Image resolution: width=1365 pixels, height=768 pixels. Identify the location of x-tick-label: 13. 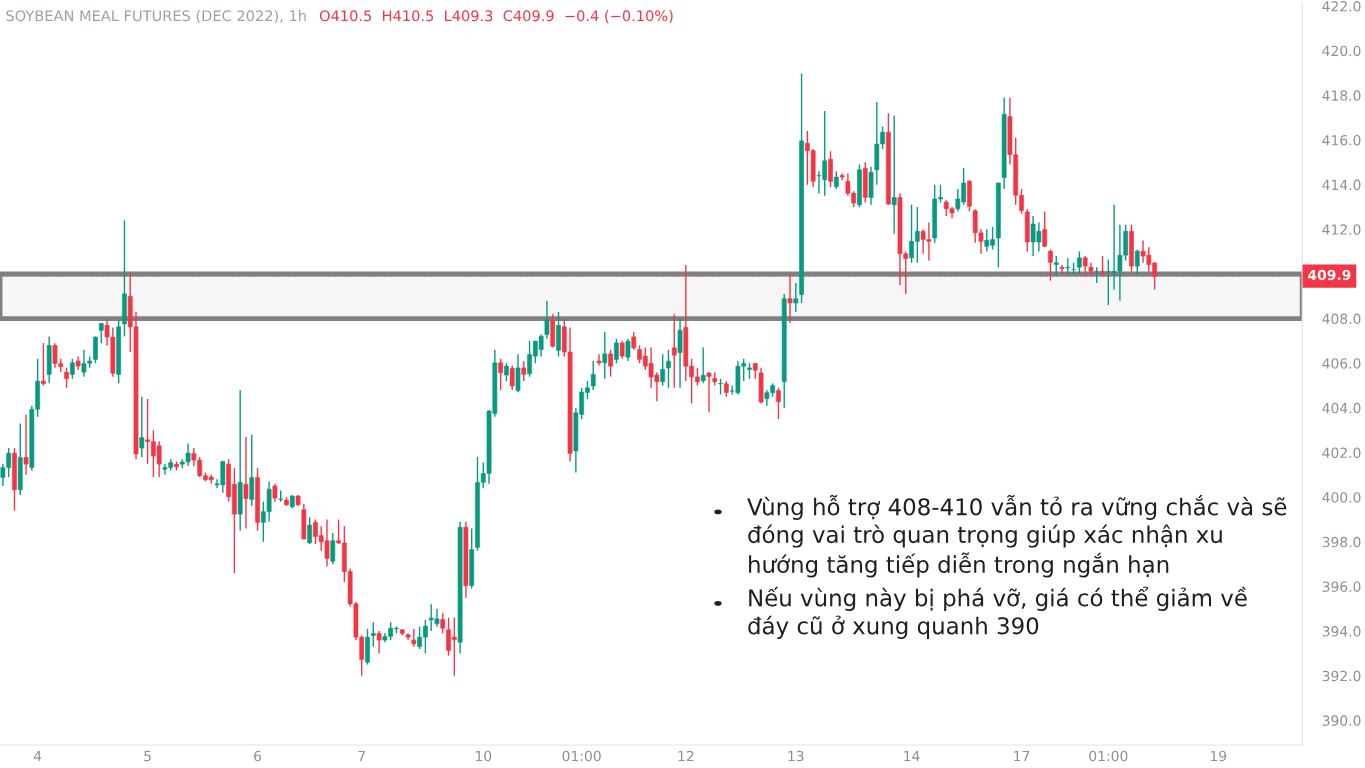
(796, 756).